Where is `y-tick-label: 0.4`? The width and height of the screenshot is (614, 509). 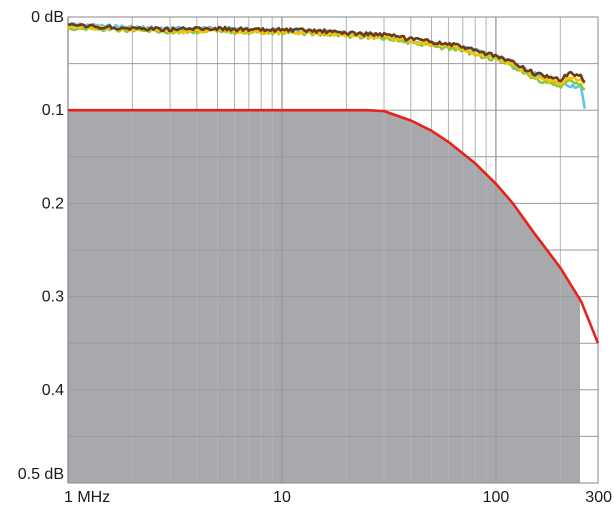 y-tick-label: 0.4 is located at coordinates (53, 390).